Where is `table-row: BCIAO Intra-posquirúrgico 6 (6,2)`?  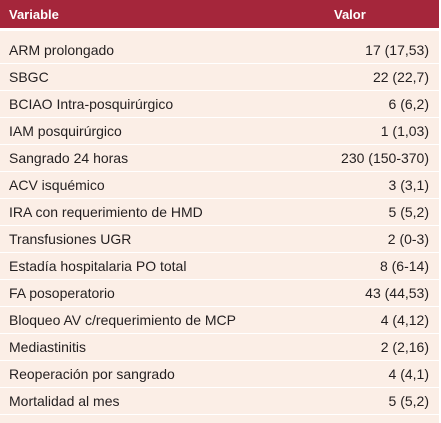
table-row: BCIAO Intra-posquirúrgico 6 (6,2) is located at coordinates (219, 104).